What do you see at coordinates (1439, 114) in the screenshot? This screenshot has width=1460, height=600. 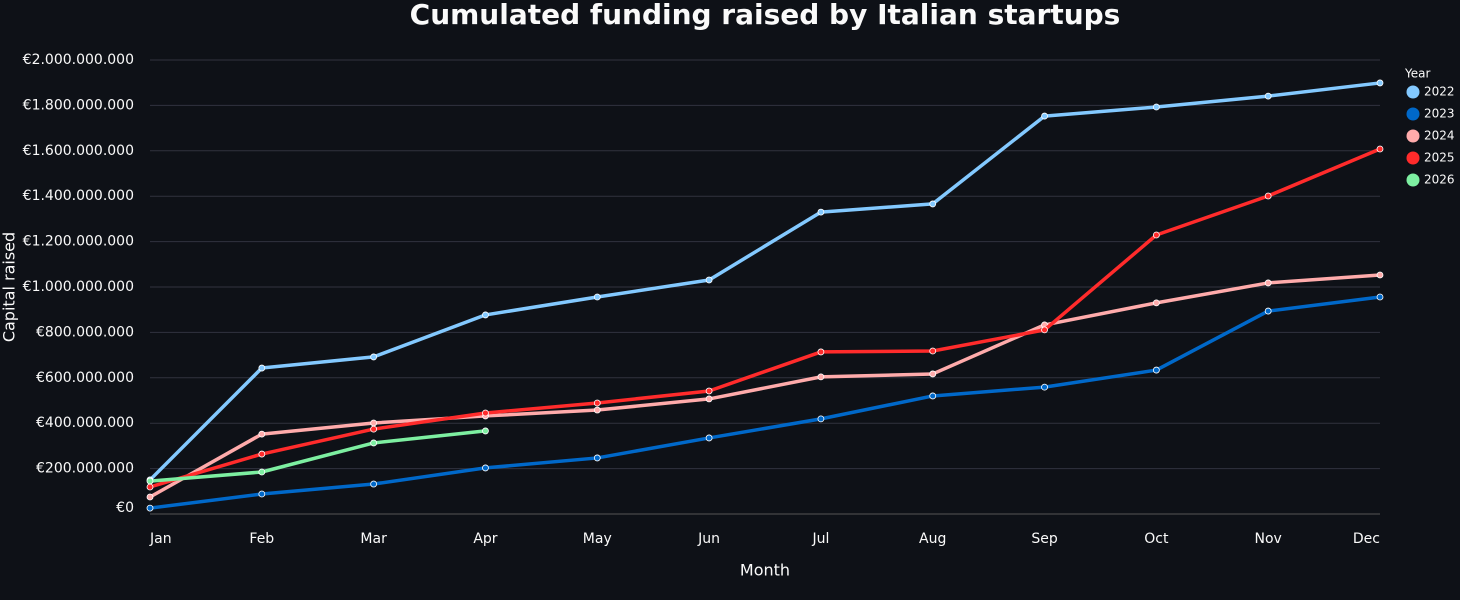 I see `legend-label: 2023` at bounding box center [1439, 114].